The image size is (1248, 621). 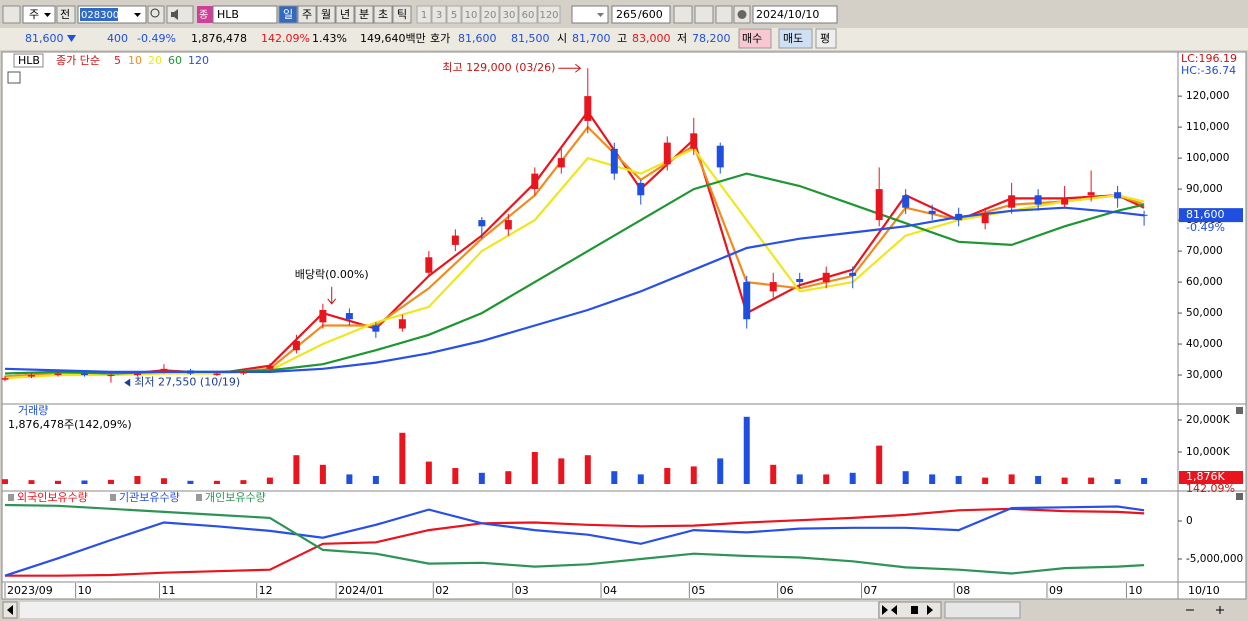 What do you see at coordinates (610, 590) in the screenshot?
I see `x-tick-label: 04` at bounding box center [610, 590].